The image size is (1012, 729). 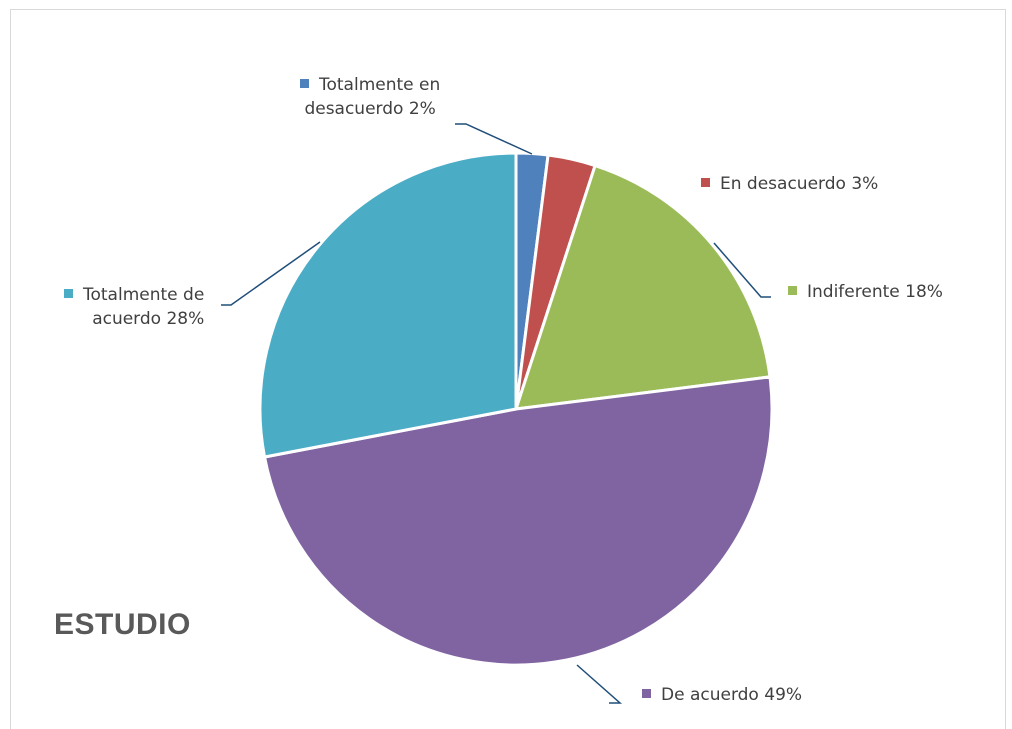 What do you see at coordinates (422, 109) in the screenshot?
I see `slice-percent: 2%` at bounding box center [422, 109].